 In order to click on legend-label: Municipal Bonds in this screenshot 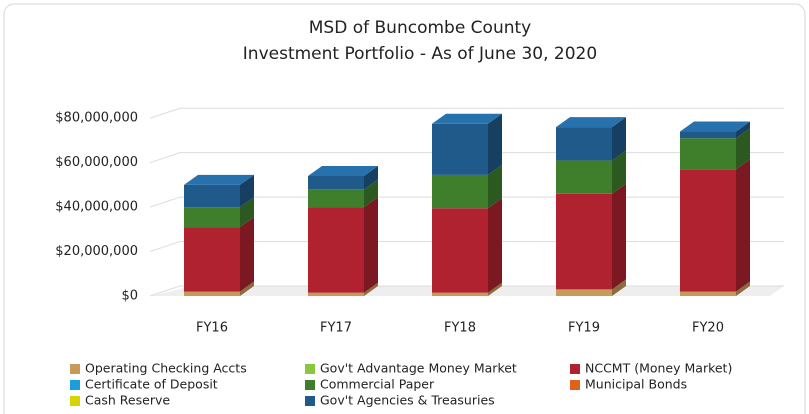, I will do `click(636, 384)`.